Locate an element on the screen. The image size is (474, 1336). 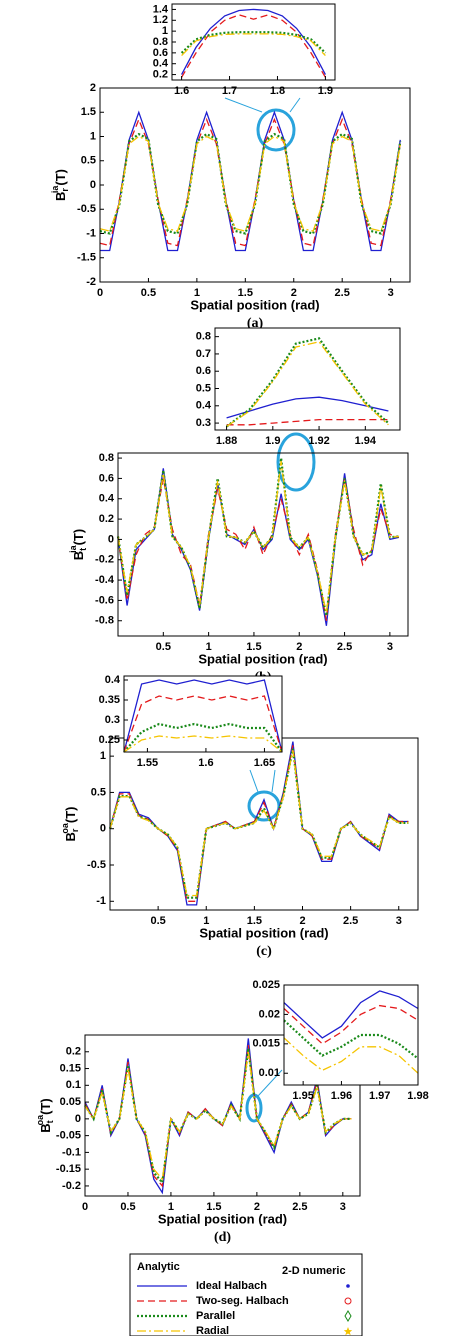
zoom-markers is located at coordinates (270, 610).